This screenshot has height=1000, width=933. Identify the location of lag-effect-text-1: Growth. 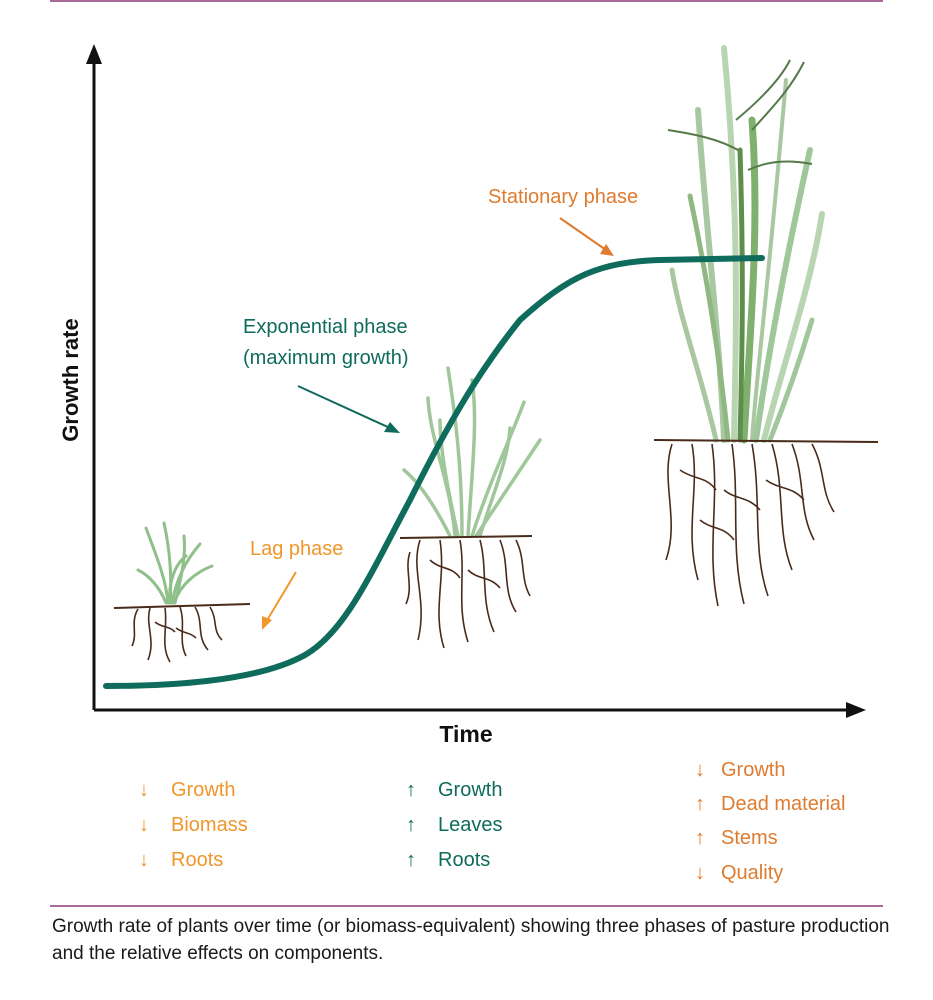
(203, 790).